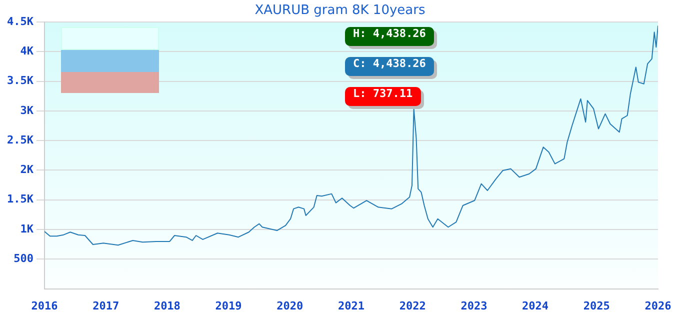  What do you see at coordinates (20, 81) in the screenshot?
I see `y-tick-label: 3.5K` at bounding box center [20, 81].